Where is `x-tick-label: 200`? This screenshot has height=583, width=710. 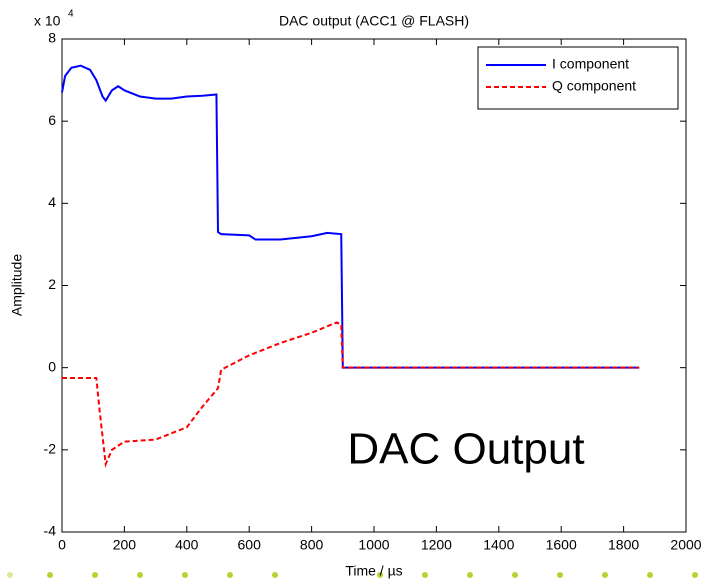 x-tick-label: 200 is located at coordinates (125, 545).